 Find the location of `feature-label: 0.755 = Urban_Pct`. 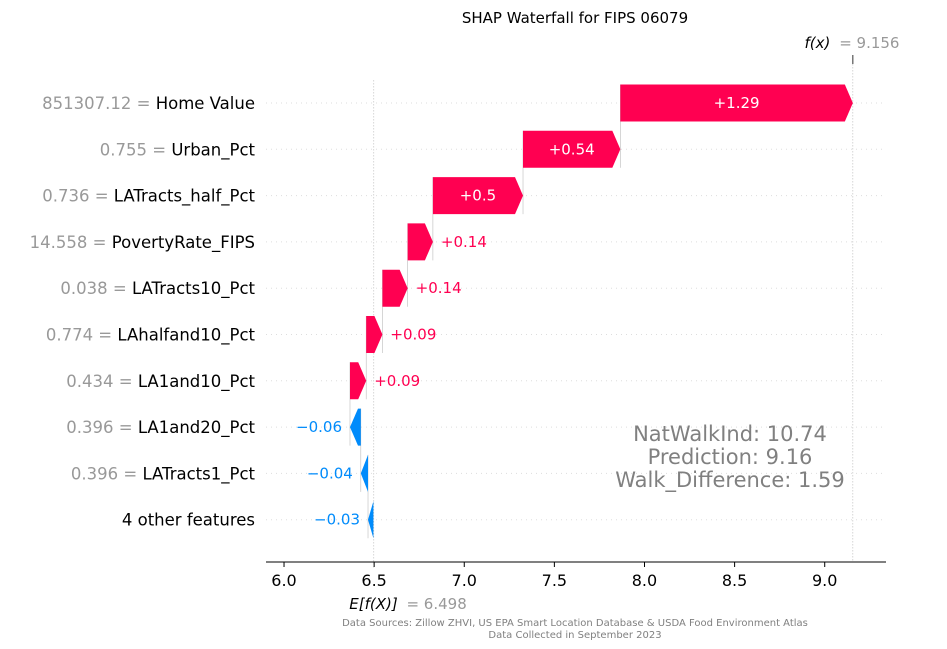

feature-label: 0.755 = Urban_Pct is located at coordinates (178, 150).